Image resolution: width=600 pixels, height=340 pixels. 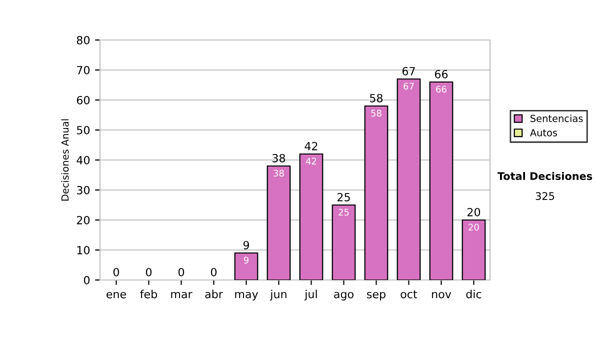 I want to click on y-tick-label: 30, so click(x=83, y=190).